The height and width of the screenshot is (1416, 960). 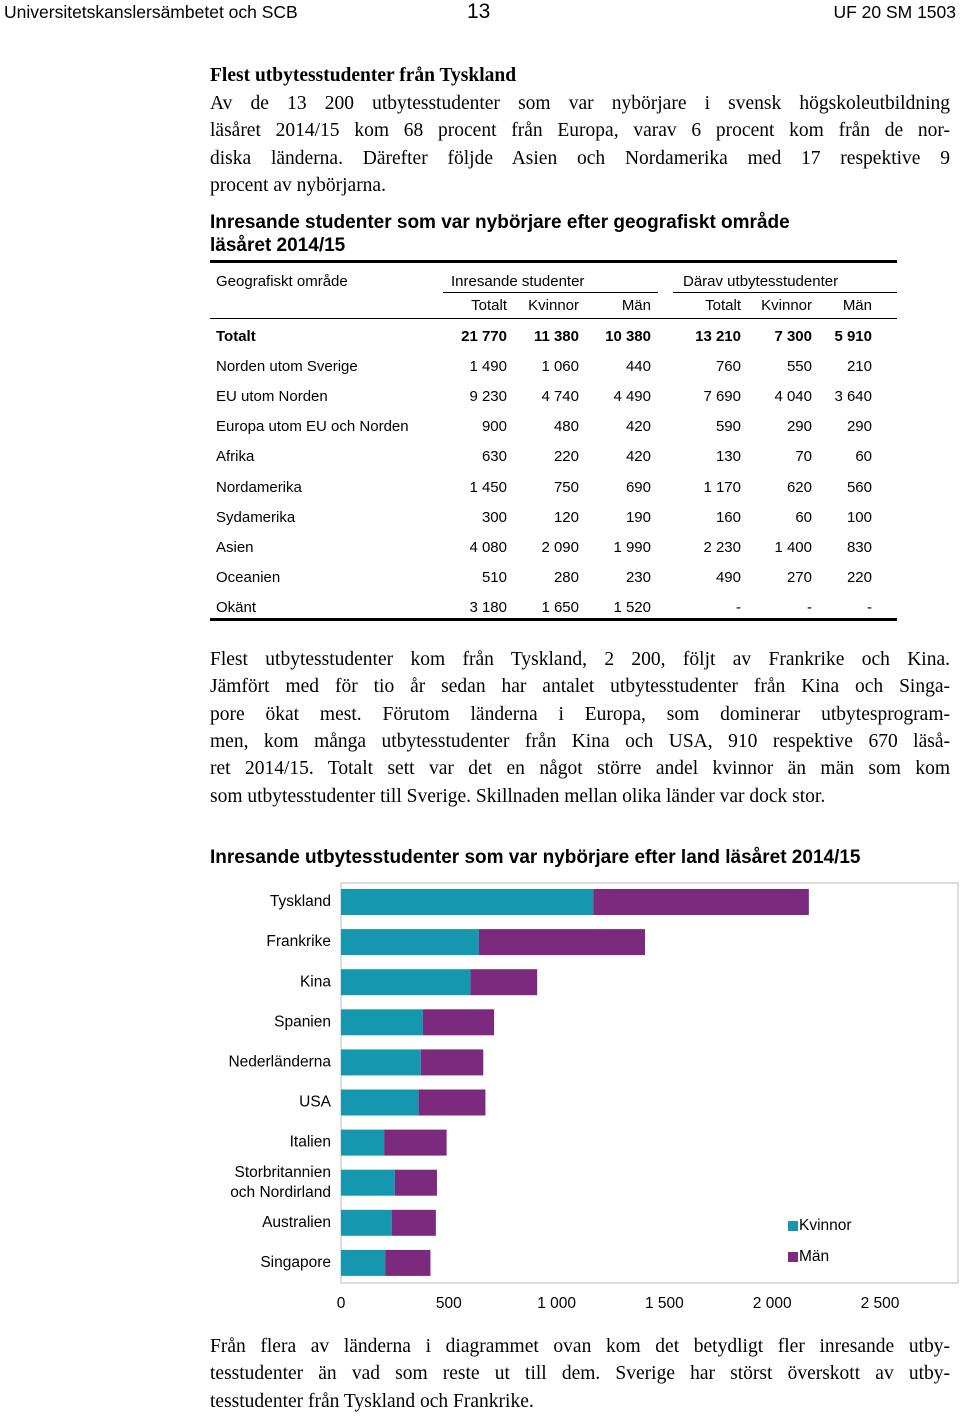 What do you see at coordinates (302, 1021) in the screenshot?
I see `y-tick-label: Spanien` at bounding box center [302, 1021].